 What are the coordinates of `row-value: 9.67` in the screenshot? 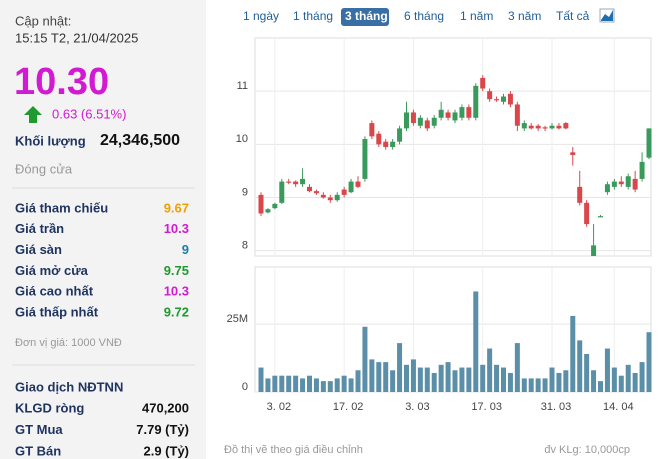 It's located at (176, 207).